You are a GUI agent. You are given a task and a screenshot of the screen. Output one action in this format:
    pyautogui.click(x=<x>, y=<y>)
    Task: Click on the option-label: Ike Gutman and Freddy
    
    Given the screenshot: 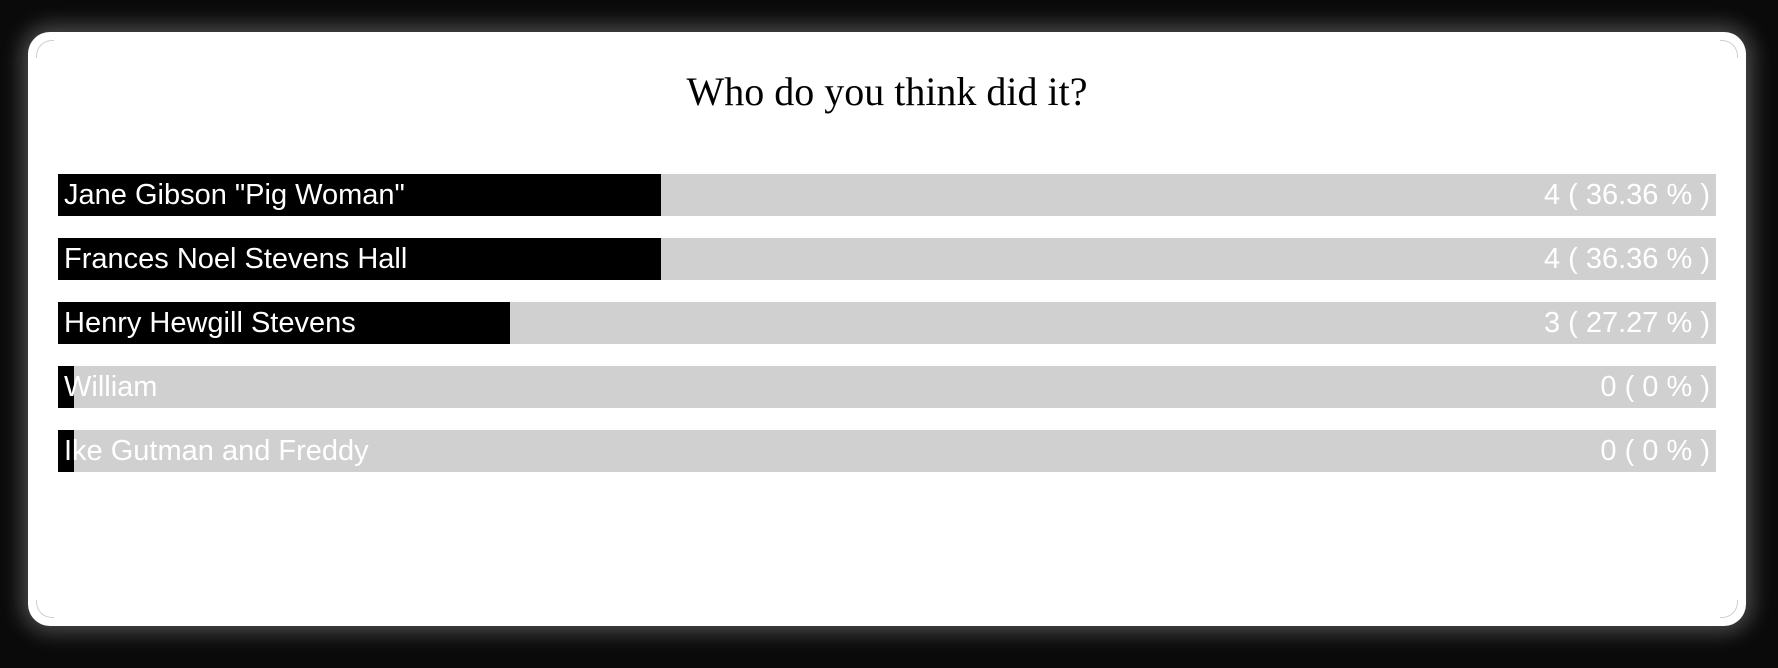 What is the action you would take?
    pyautogui.click(x=216, y=451)
    